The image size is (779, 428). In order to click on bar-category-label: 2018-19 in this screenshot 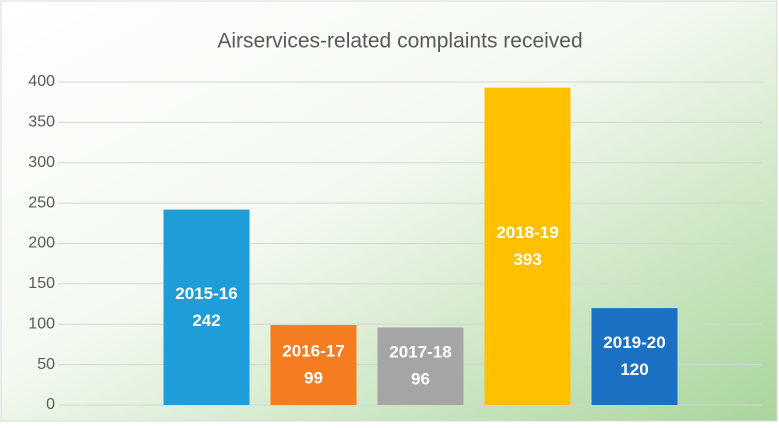, I will do `click(527, 232)`.